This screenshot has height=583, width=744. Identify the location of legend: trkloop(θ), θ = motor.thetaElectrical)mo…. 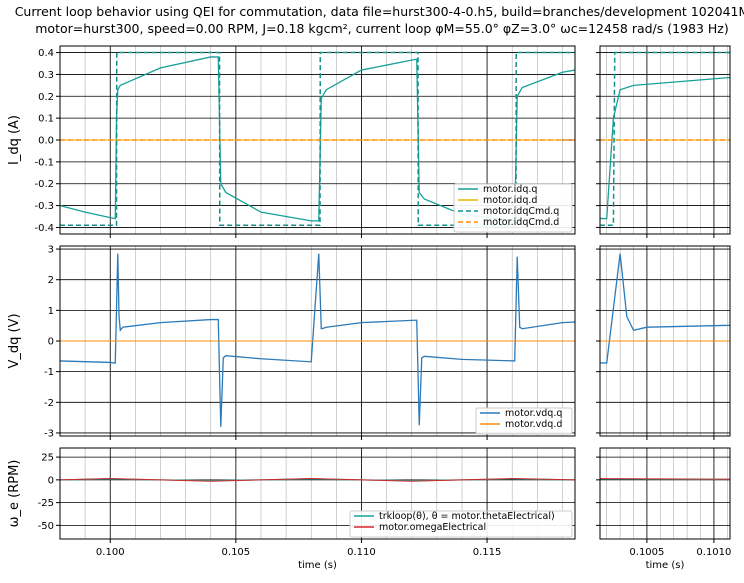
(461, 524).